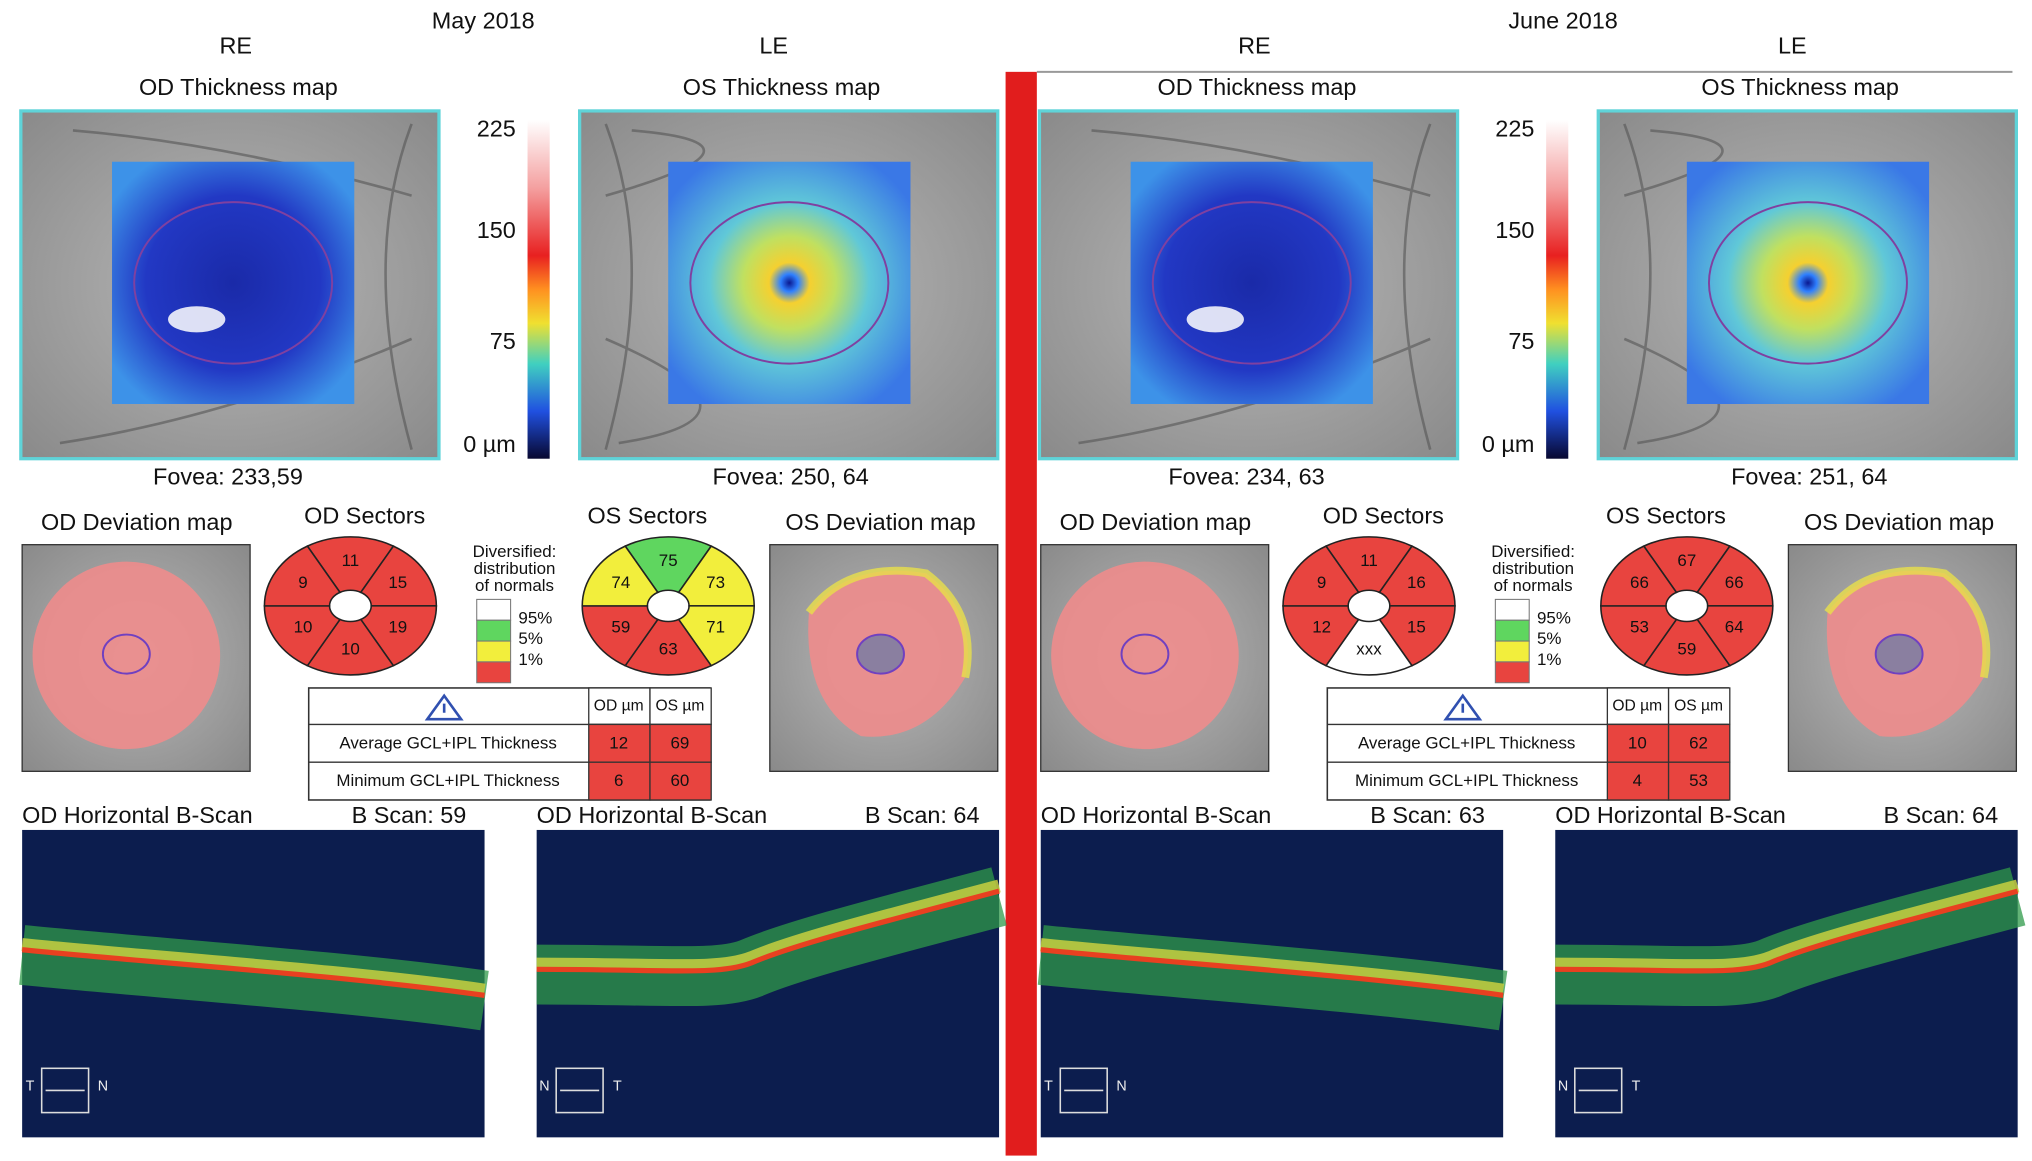  Describe the element at coordinates (228, 476) in the screenshot. I see `fovea-label: Fovea: 233,59` at that location.